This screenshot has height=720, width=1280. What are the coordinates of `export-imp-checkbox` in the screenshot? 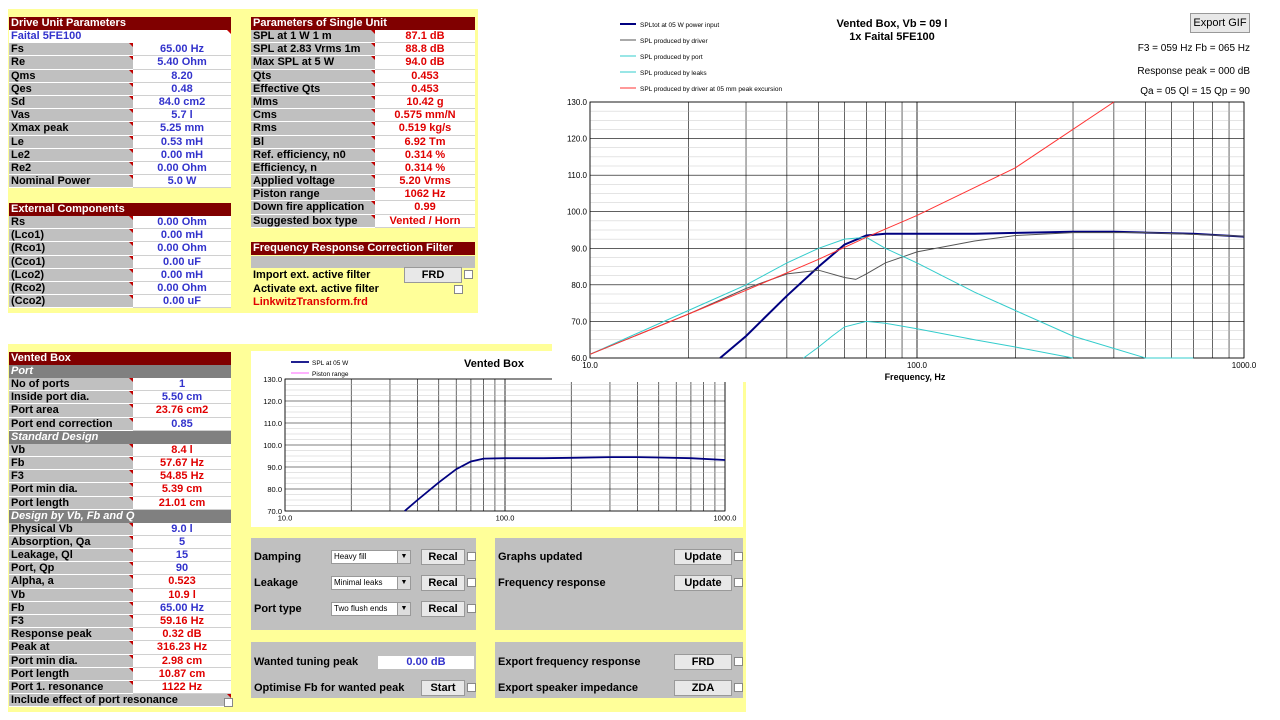 It's located at (738, 687).